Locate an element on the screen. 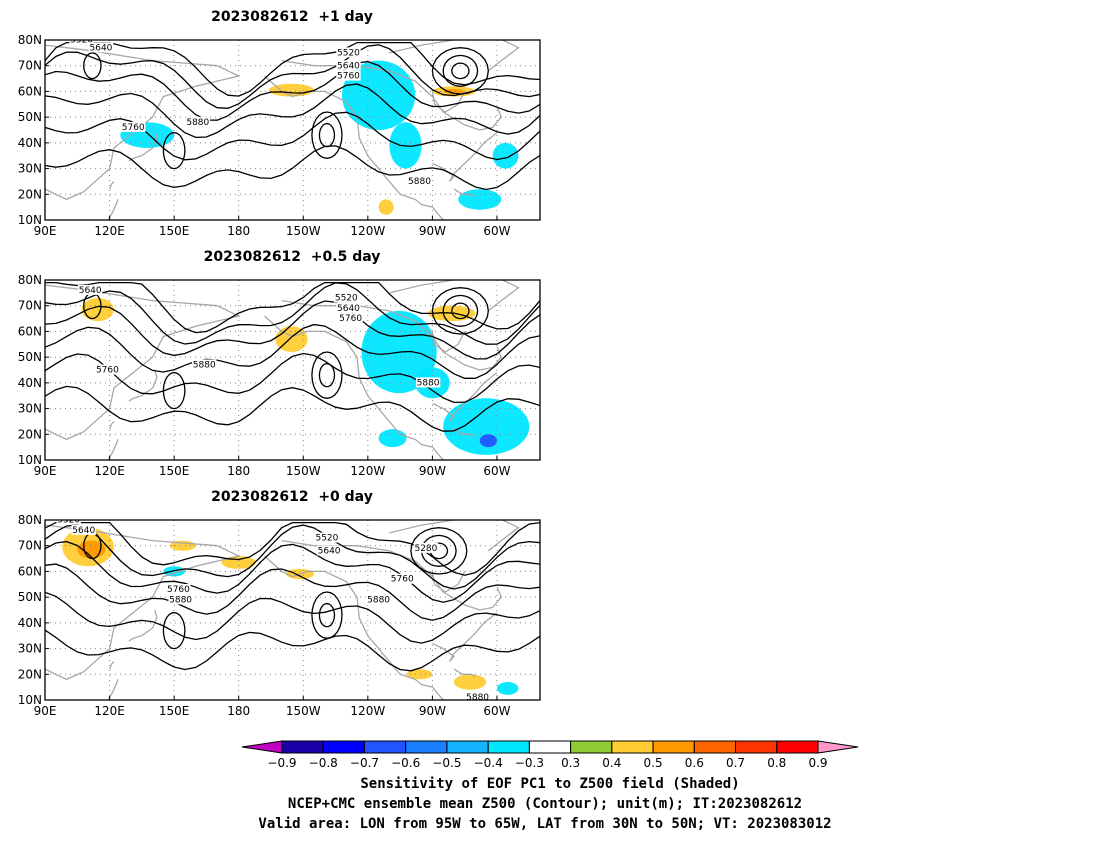  colorbar-label: 0.7 is located at coordinates (735, 763).